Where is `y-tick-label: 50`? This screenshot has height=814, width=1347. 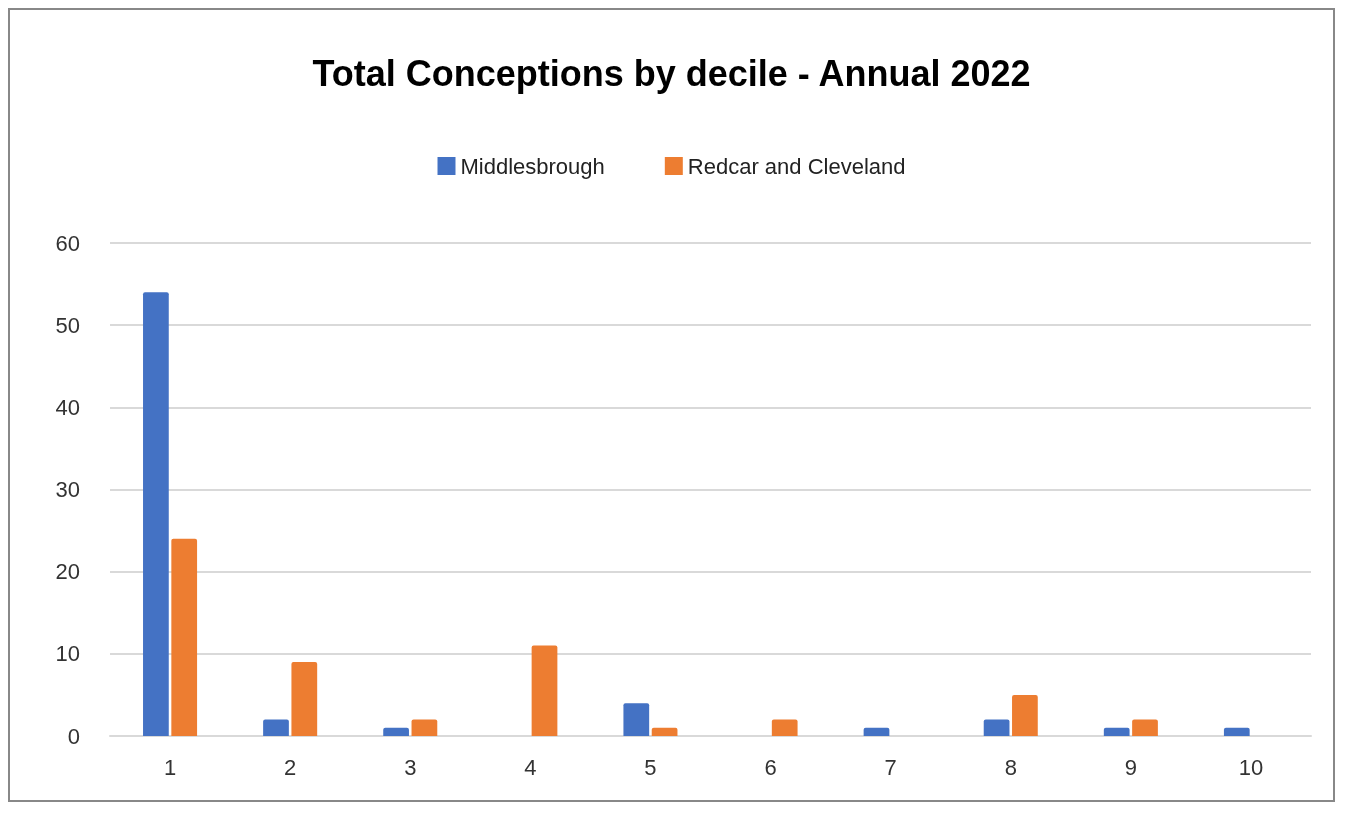 y-tick-label: 50 is located at coordinates (67, 325).